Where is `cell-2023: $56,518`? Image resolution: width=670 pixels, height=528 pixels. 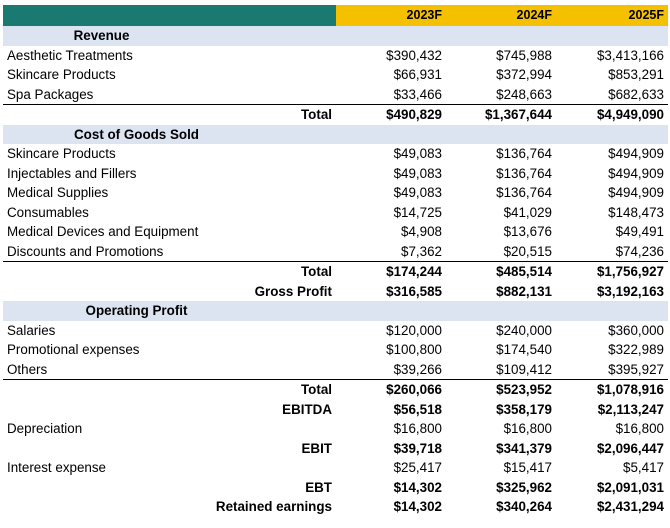 cell-2023: $56,518 is located at coordinates (417, 409).